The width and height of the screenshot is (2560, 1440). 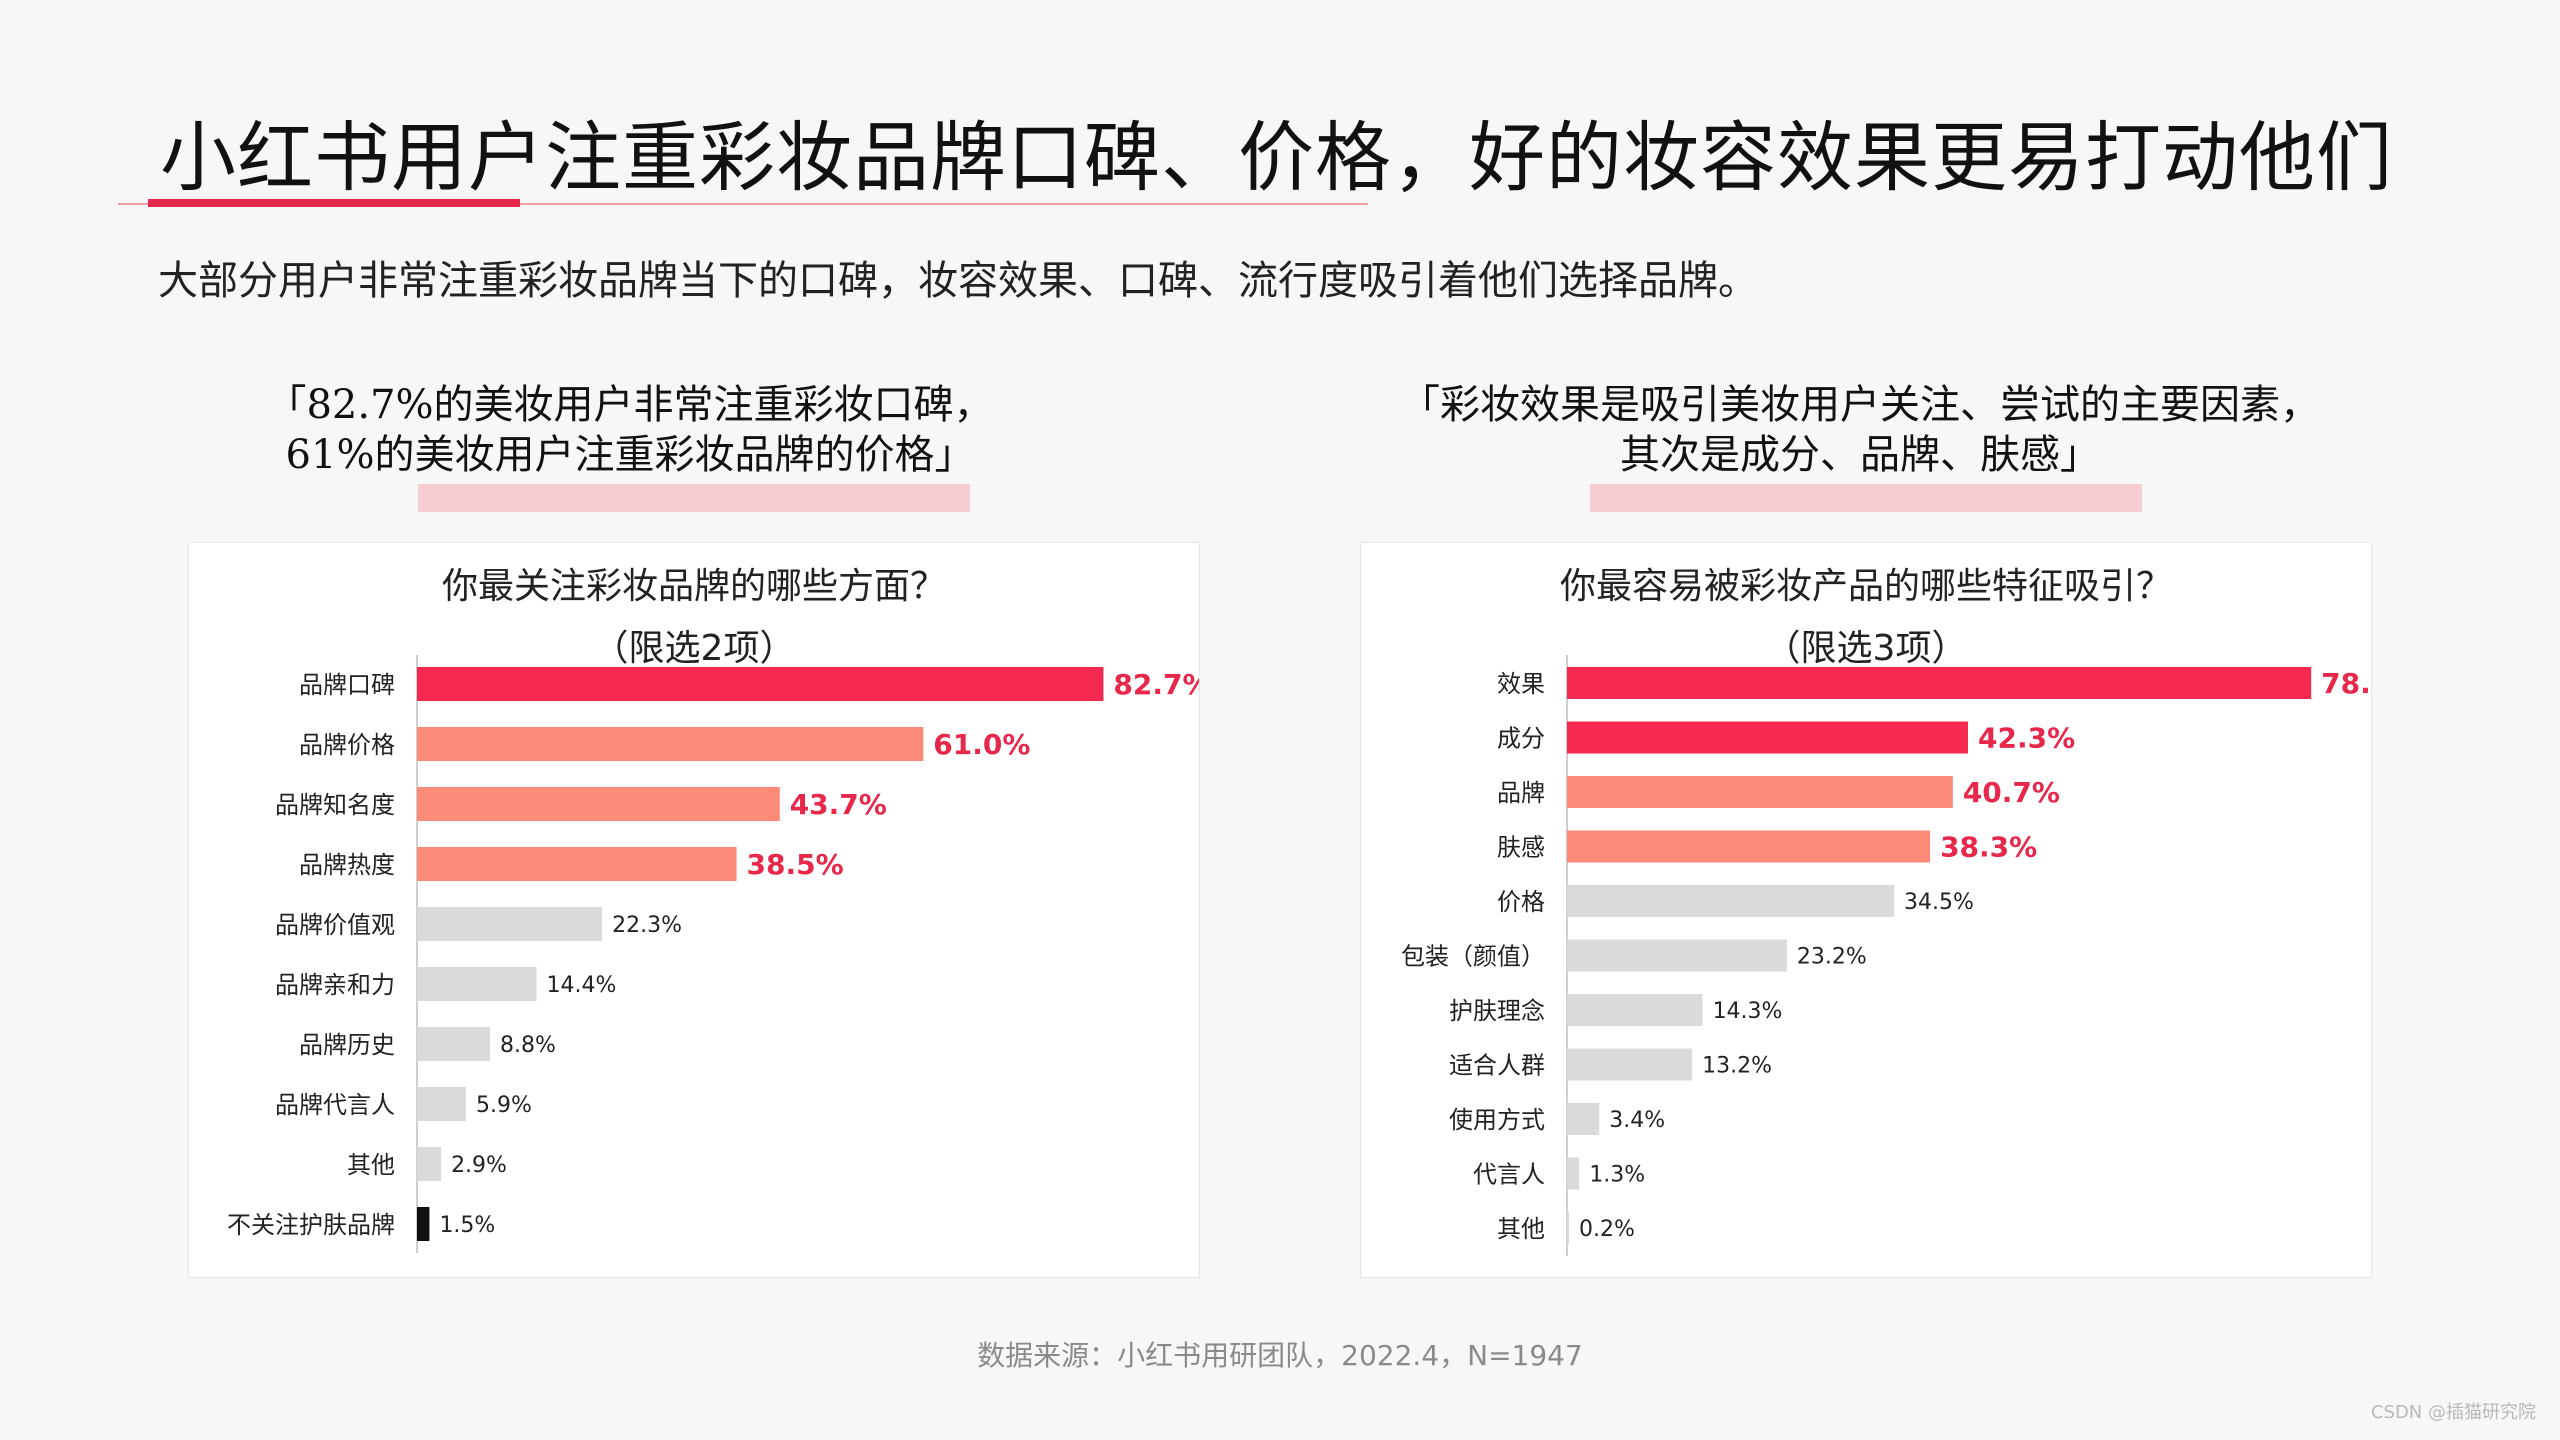 I want to click on category-label: 代言人, so click(x=1509, y=1175).